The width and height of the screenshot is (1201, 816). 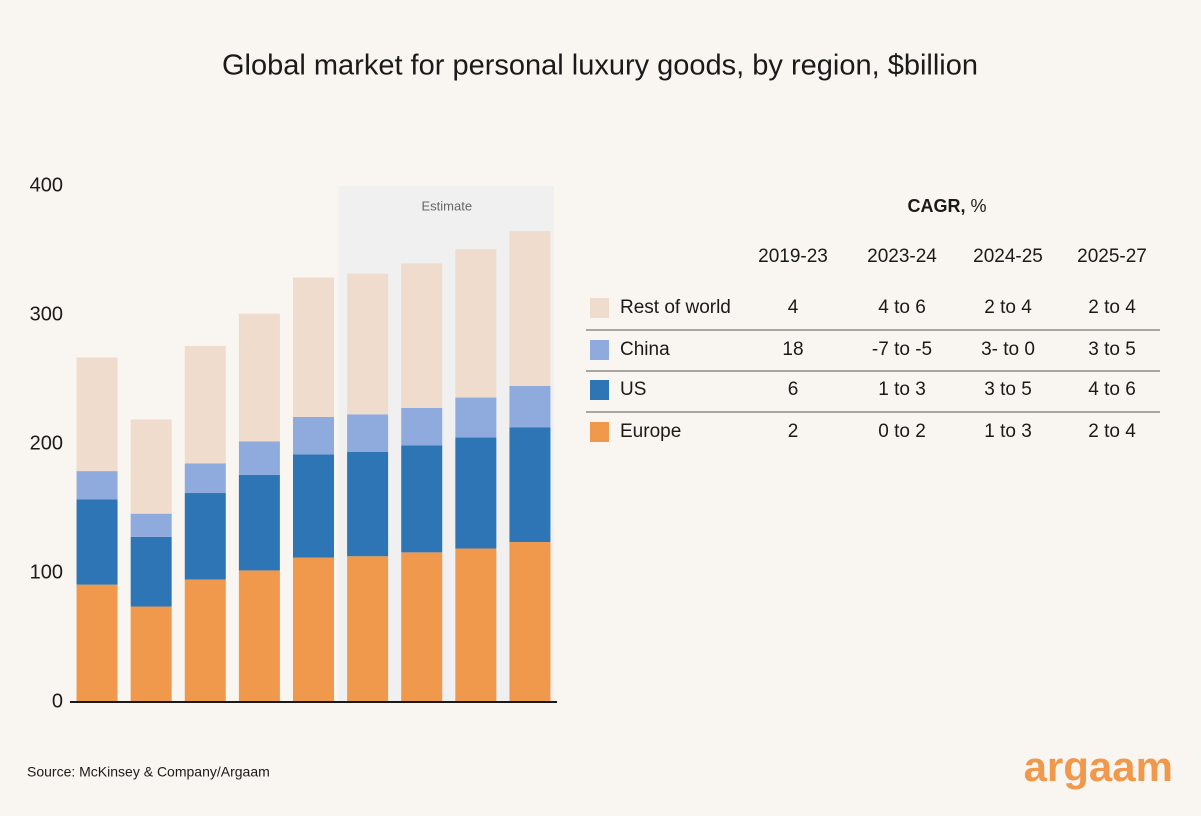 What do you see at coordinates (793, 256) in the screenshot?
I see `column-header: 2019-23` at bounding box center [793, 256].